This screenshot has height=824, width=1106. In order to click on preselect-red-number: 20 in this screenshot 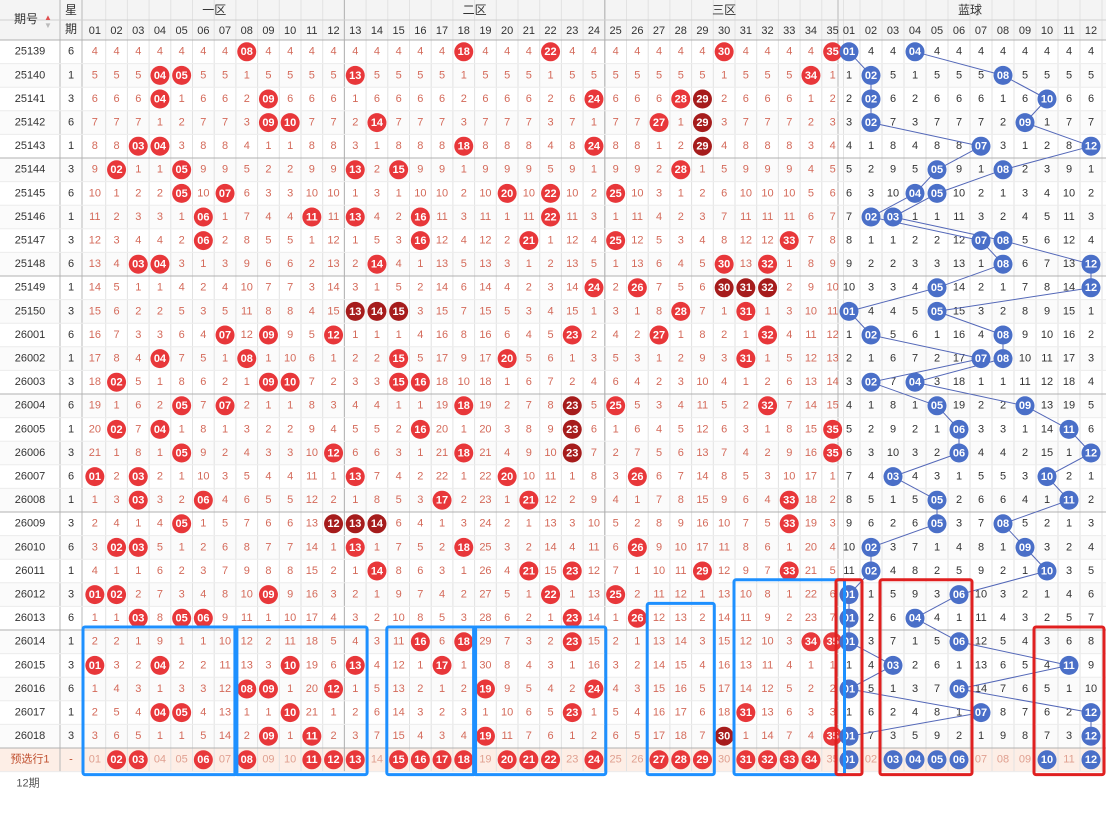, I will do `click(507, 760)`.